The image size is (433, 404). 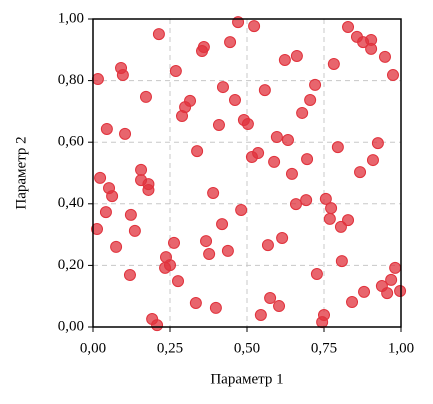 I want to click on x-tick-label: 0,25, so click(x=170, y=348).